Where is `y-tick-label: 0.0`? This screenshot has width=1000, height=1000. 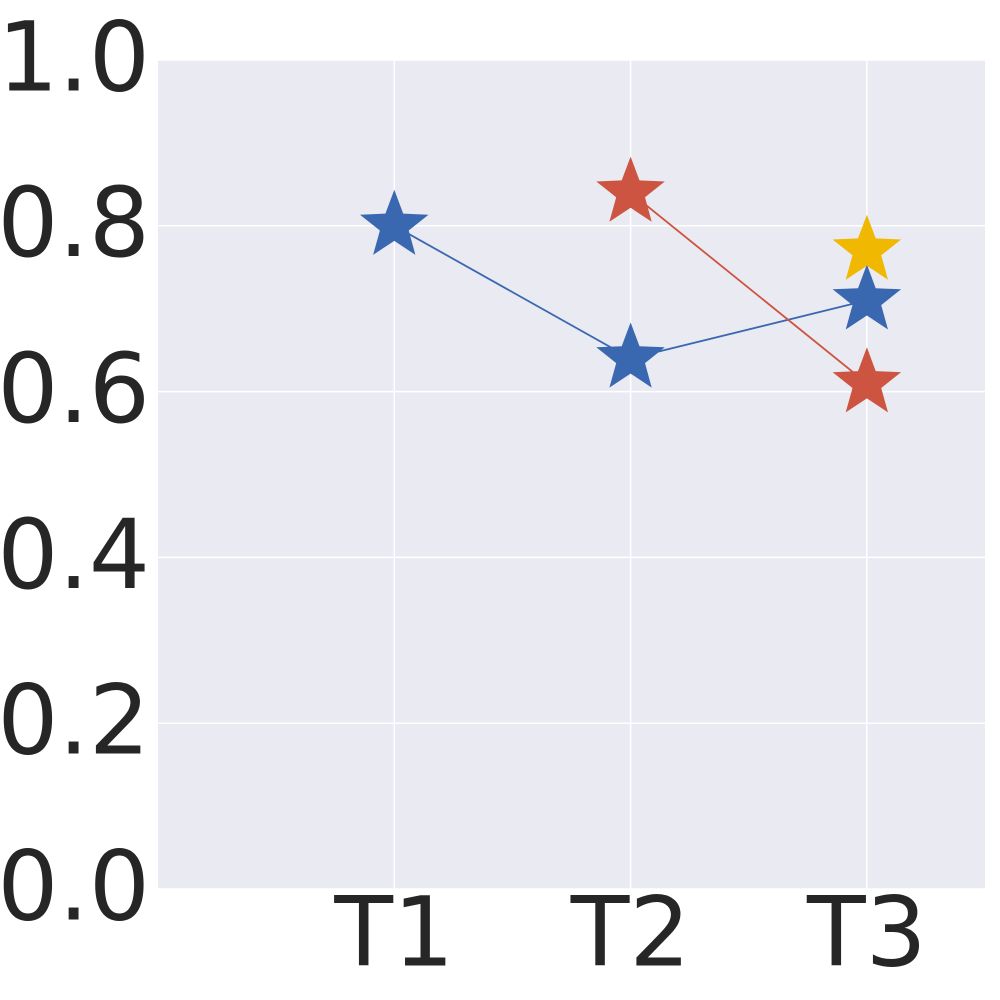 y-tick-label: 0.0 is located at coordinates (75, 886).